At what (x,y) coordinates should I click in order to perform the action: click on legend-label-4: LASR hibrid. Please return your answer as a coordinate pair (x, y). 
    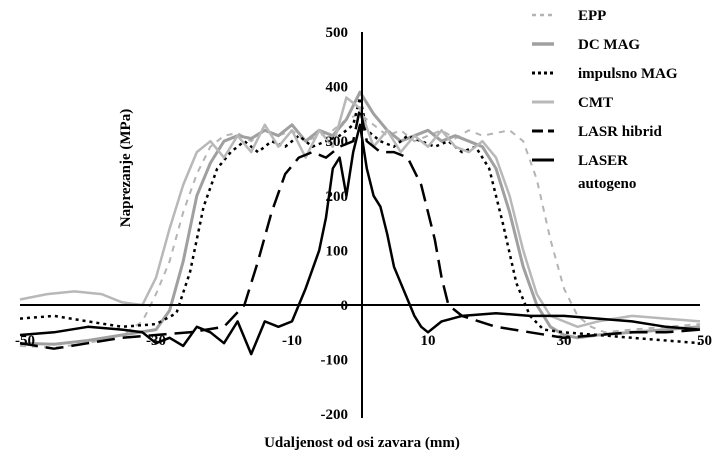
    Looking at the image, I should click on (620, 132).